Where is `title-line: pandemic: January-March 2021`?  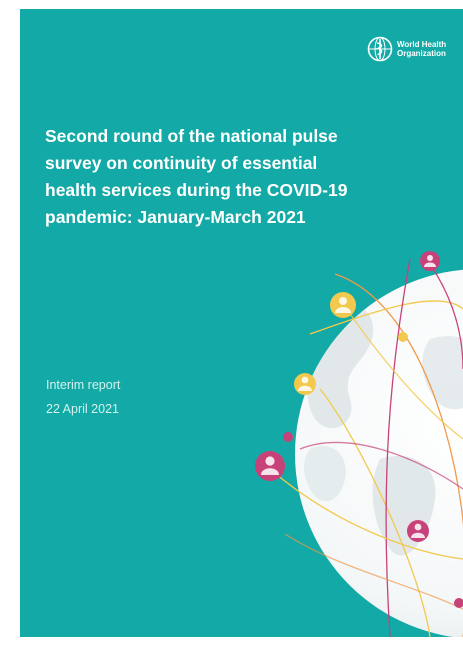
title-line: pandemic: January-March 2021 is located at coordinates (175, 217).